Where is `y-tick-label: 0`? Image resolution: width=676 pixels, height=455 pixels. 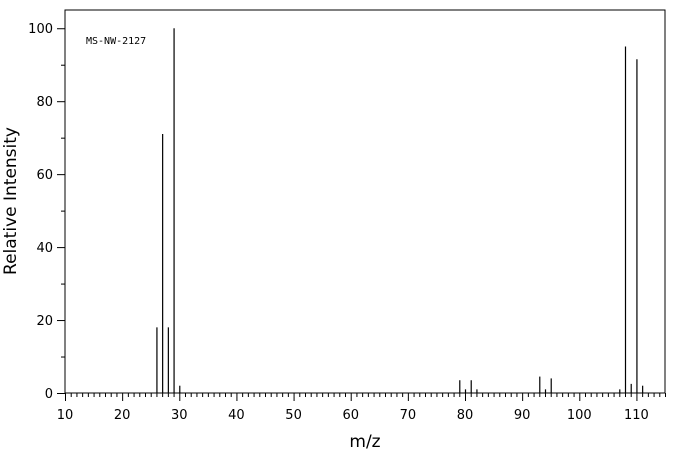 y-tick-label: 0 is located at coordinates (49, 394).